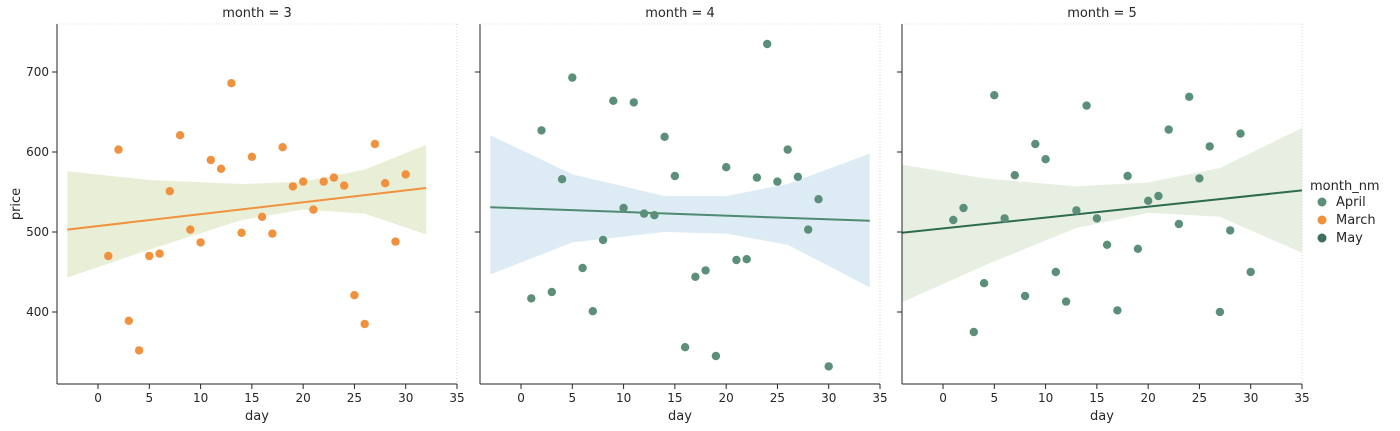 This screenshot has width=1400, height=431. Describe the element at coordinates (1356, 220) in the screenshot. I see `legend-label: March` at that location.